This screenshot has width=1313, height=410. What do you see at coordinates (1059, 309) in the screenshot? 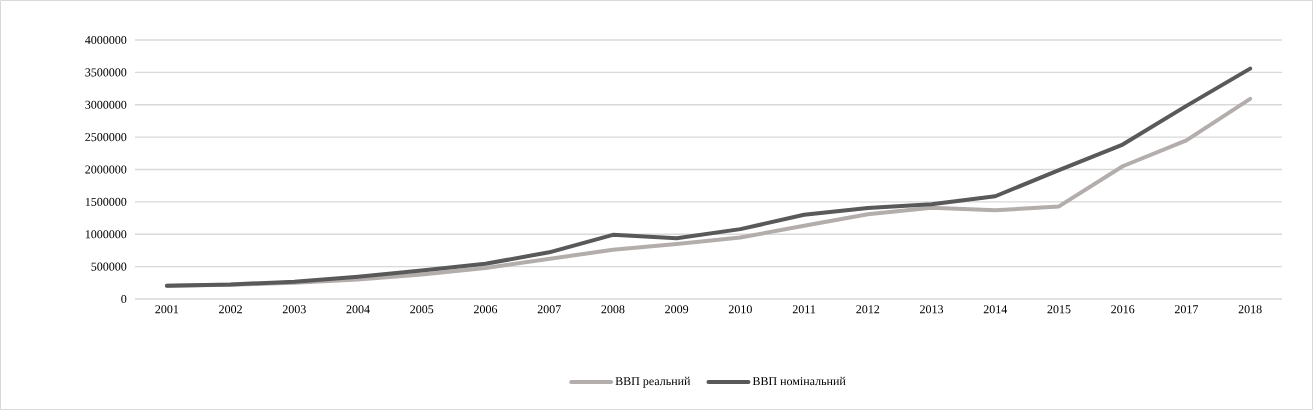
I see `x-tick-label: 2015` at bounding box center [1059, 309].